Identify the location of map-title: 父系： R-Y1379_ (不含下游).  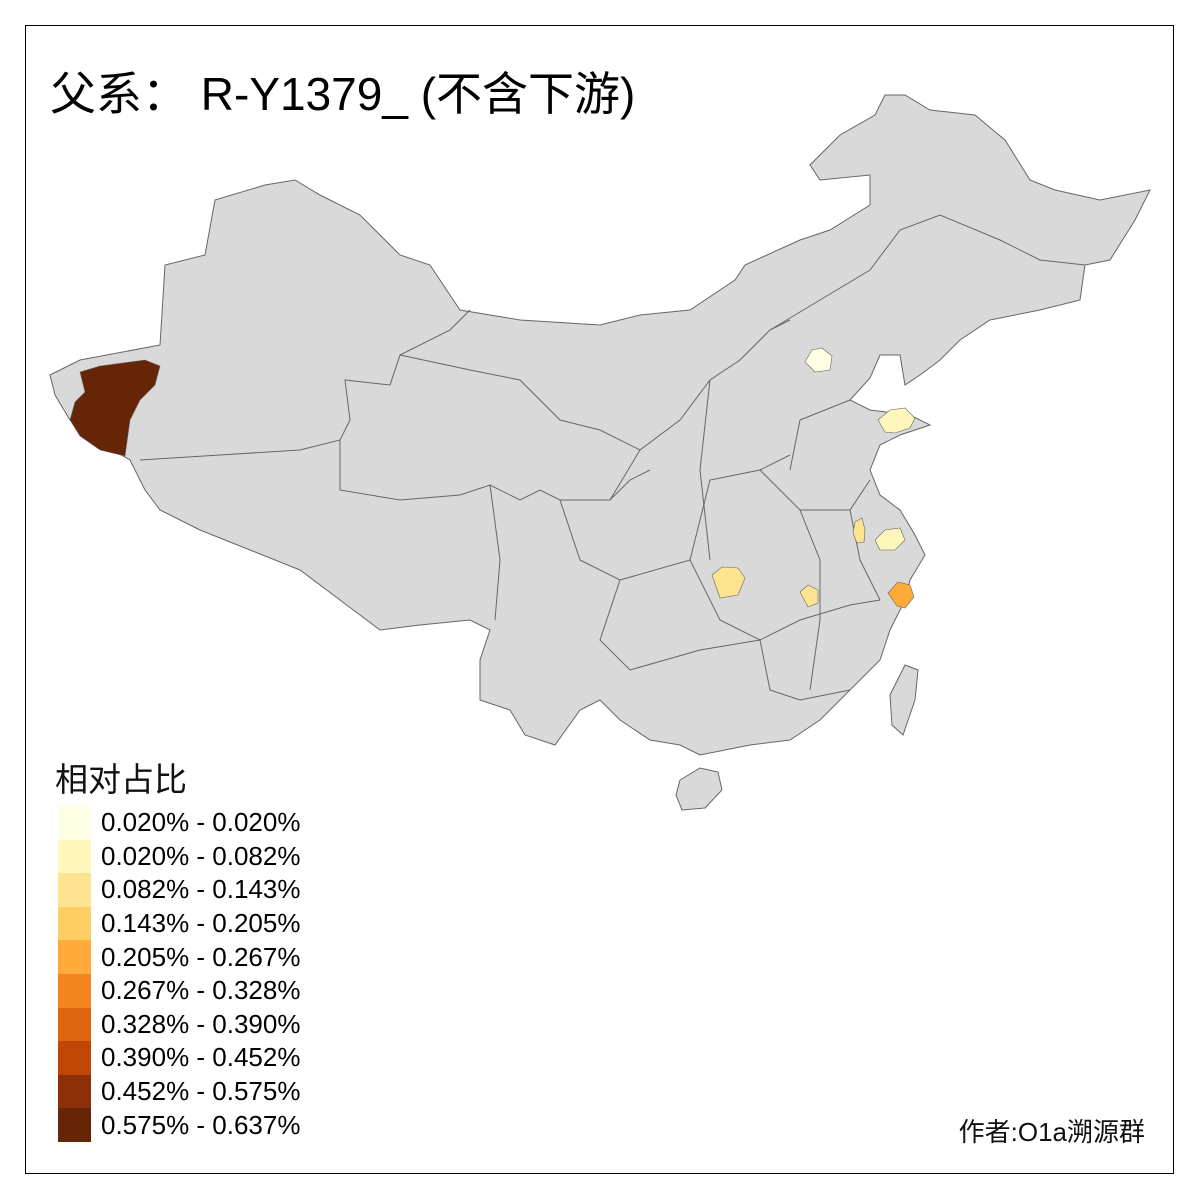
(343, 94).